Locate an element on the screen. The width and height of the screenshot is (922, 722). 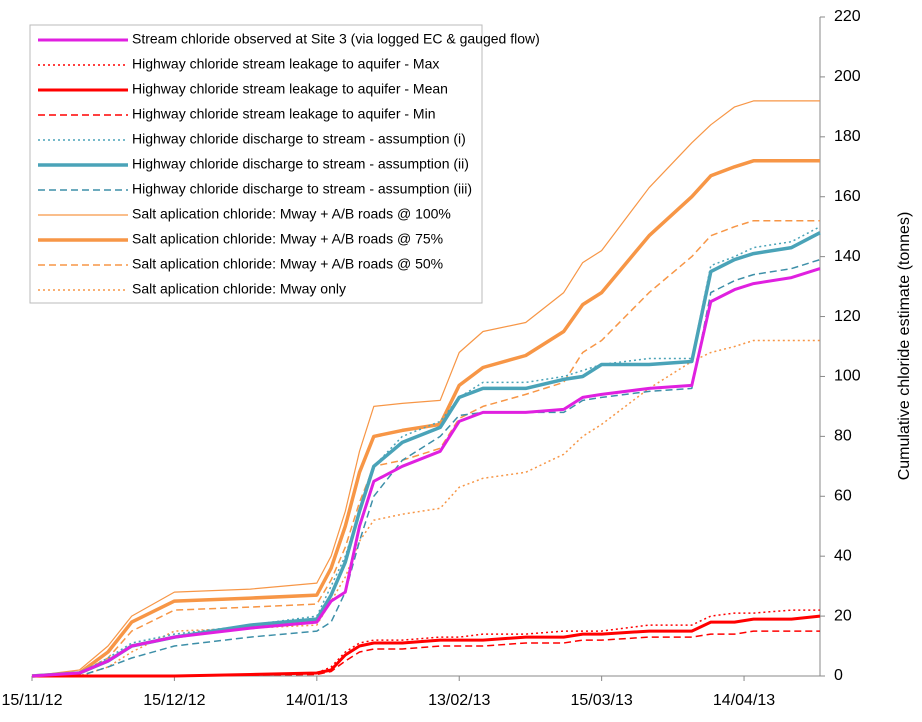
y-tick-label: 180 is located at coordinates (847, 136).